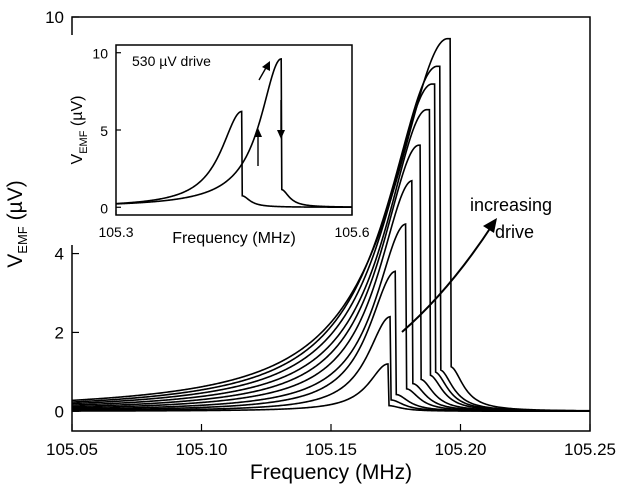  I want to click on inset-x-tick-label: 105.6, so click(351, 232).